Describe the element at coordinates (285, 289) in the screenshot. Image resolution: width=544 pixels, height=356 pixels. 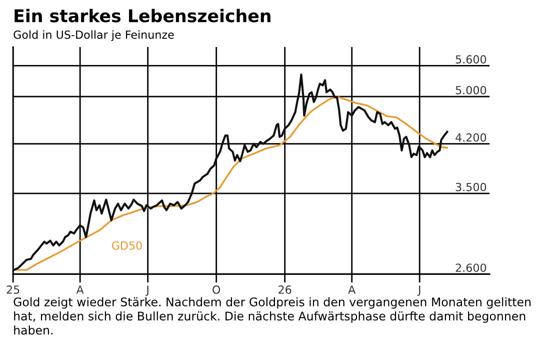
I see `x-tick-label: 26` at that location.